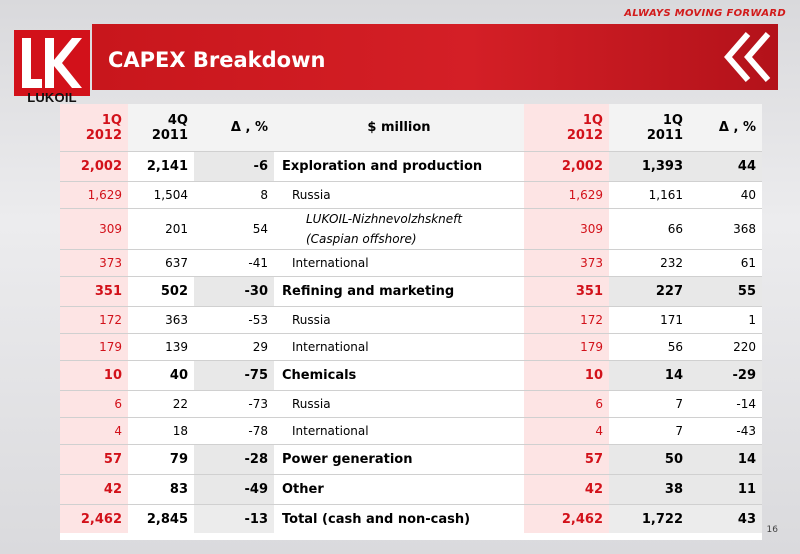 The image size is (800, 554). I want to click on table-row: 373 637 -41 International 373 232 61, so click(411, 263).